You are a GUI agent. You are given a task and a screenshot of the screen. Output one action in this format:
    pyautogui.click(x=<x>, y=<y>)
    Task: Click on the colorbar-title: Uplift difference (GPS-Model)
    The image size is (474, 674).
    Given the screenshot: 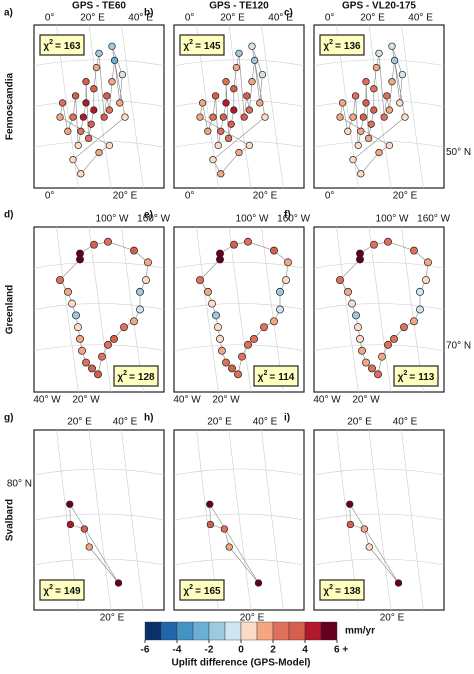 What is the action you would take?
    pyautogui.click(x=241, y=663)
    